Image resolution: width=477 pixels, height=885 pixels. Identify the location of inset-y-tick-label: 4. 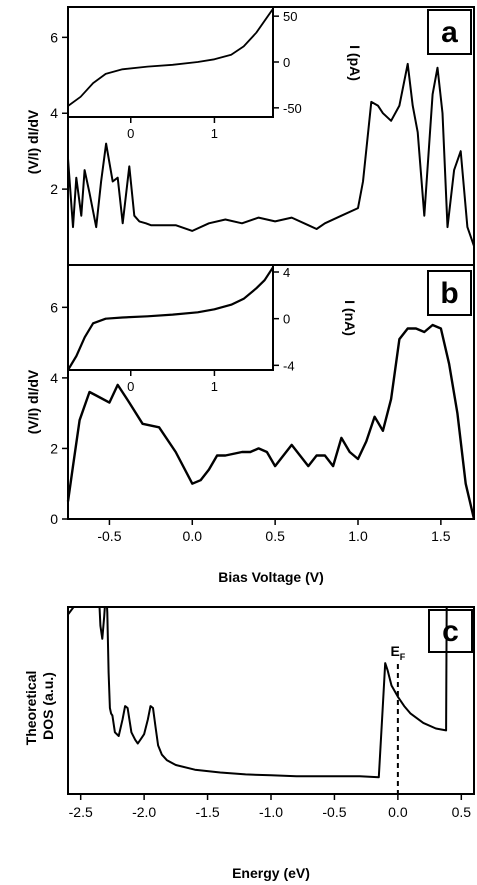
(286, 272).